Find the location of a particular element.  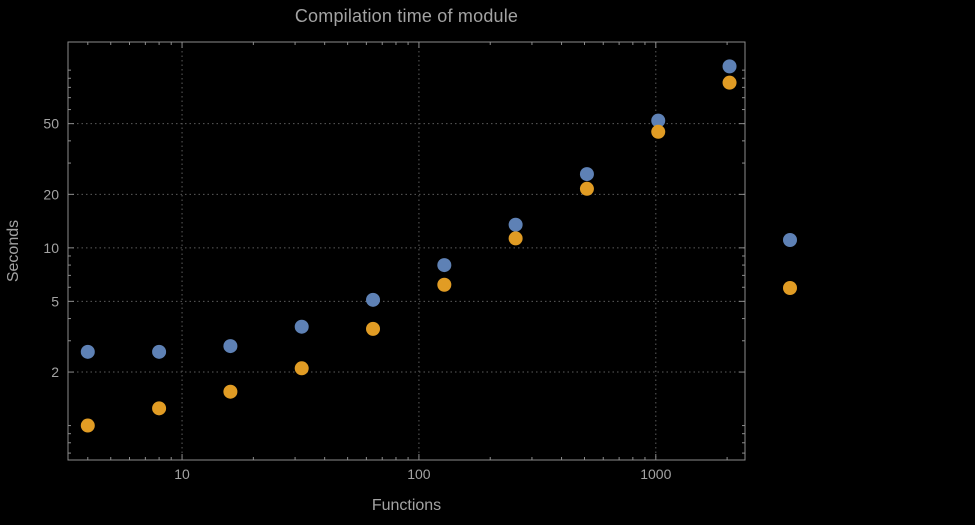

x-tick-label: 100 is located at coordinates (419, 474).